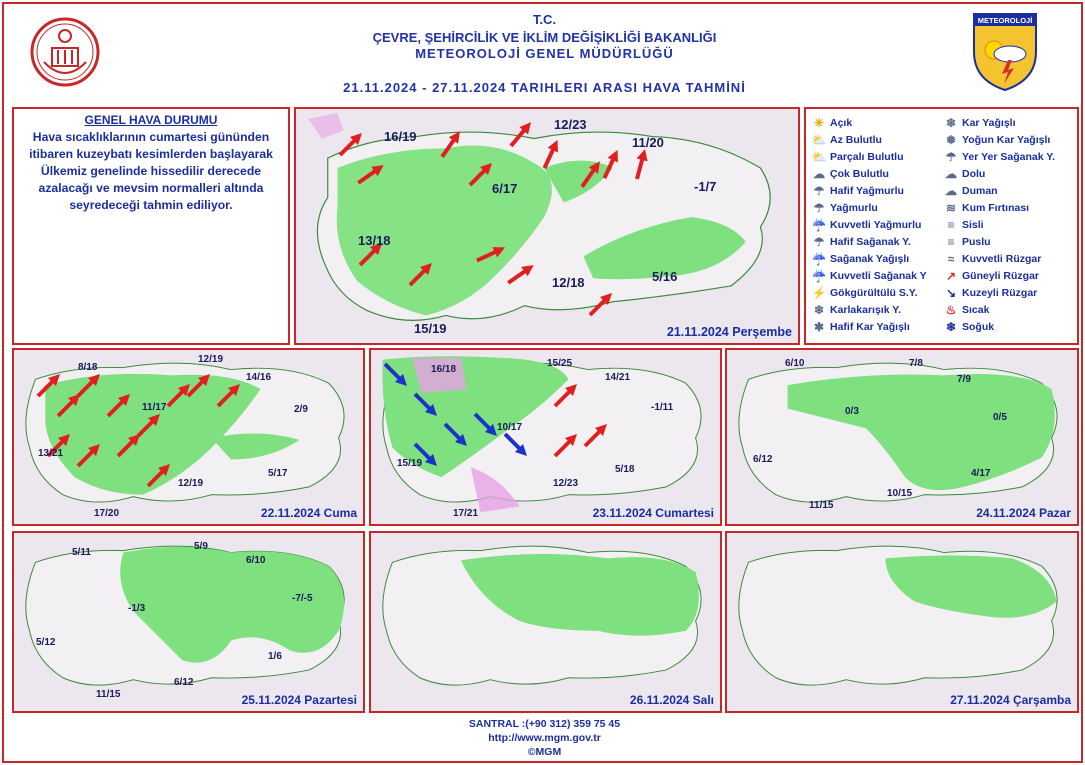 This screenshot has width=1085, height=765. I want to click on north-wind-icon: ↘, so click(951, 293).